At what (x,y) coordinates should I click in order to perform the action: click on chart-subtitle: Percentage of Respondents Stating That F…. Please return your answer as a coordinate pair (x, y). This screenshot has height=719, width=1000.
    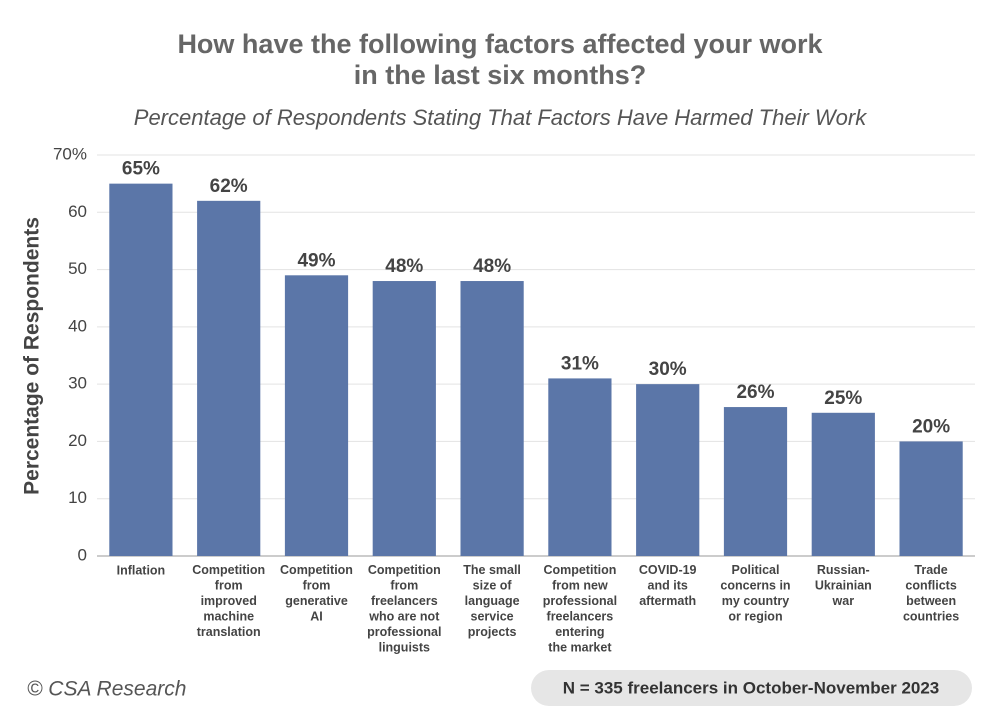
    Looking at the image, I should click on (500, 117).